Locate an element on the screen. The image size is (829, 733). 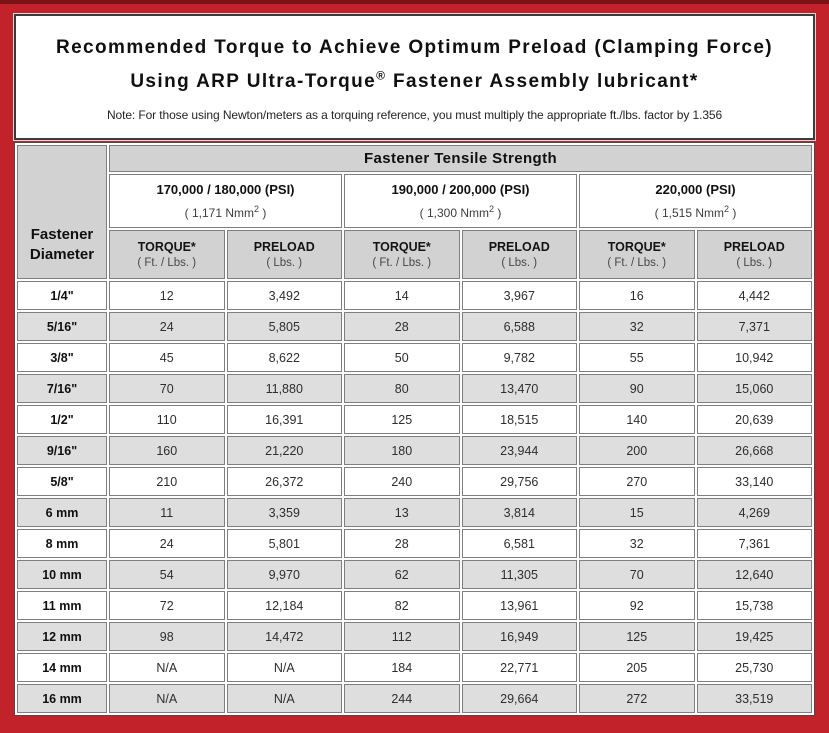
fastener-diameter-cell: 12 mm is located at coordinates (62, 636).